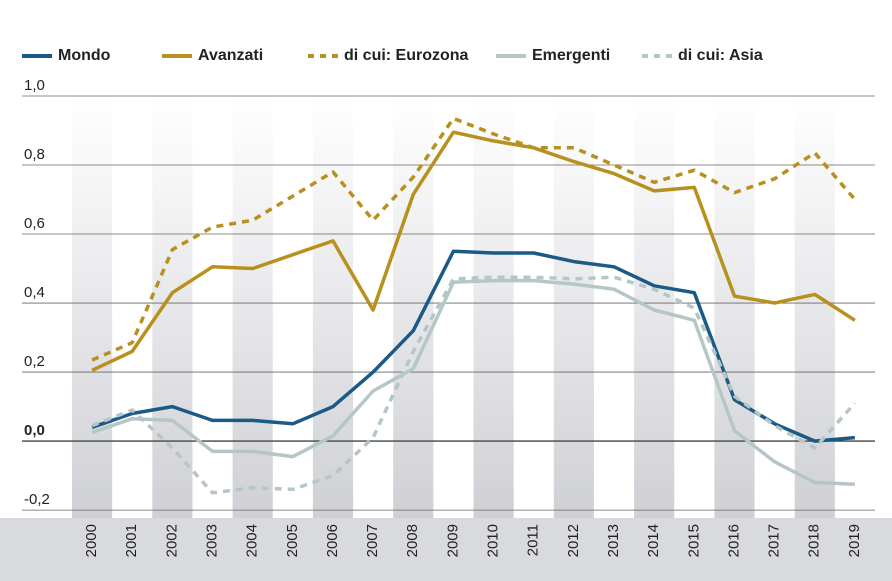  Describe the element at coordinates (693, 540) in the screenshot. I see `x-tick-label: 2015` at that location.